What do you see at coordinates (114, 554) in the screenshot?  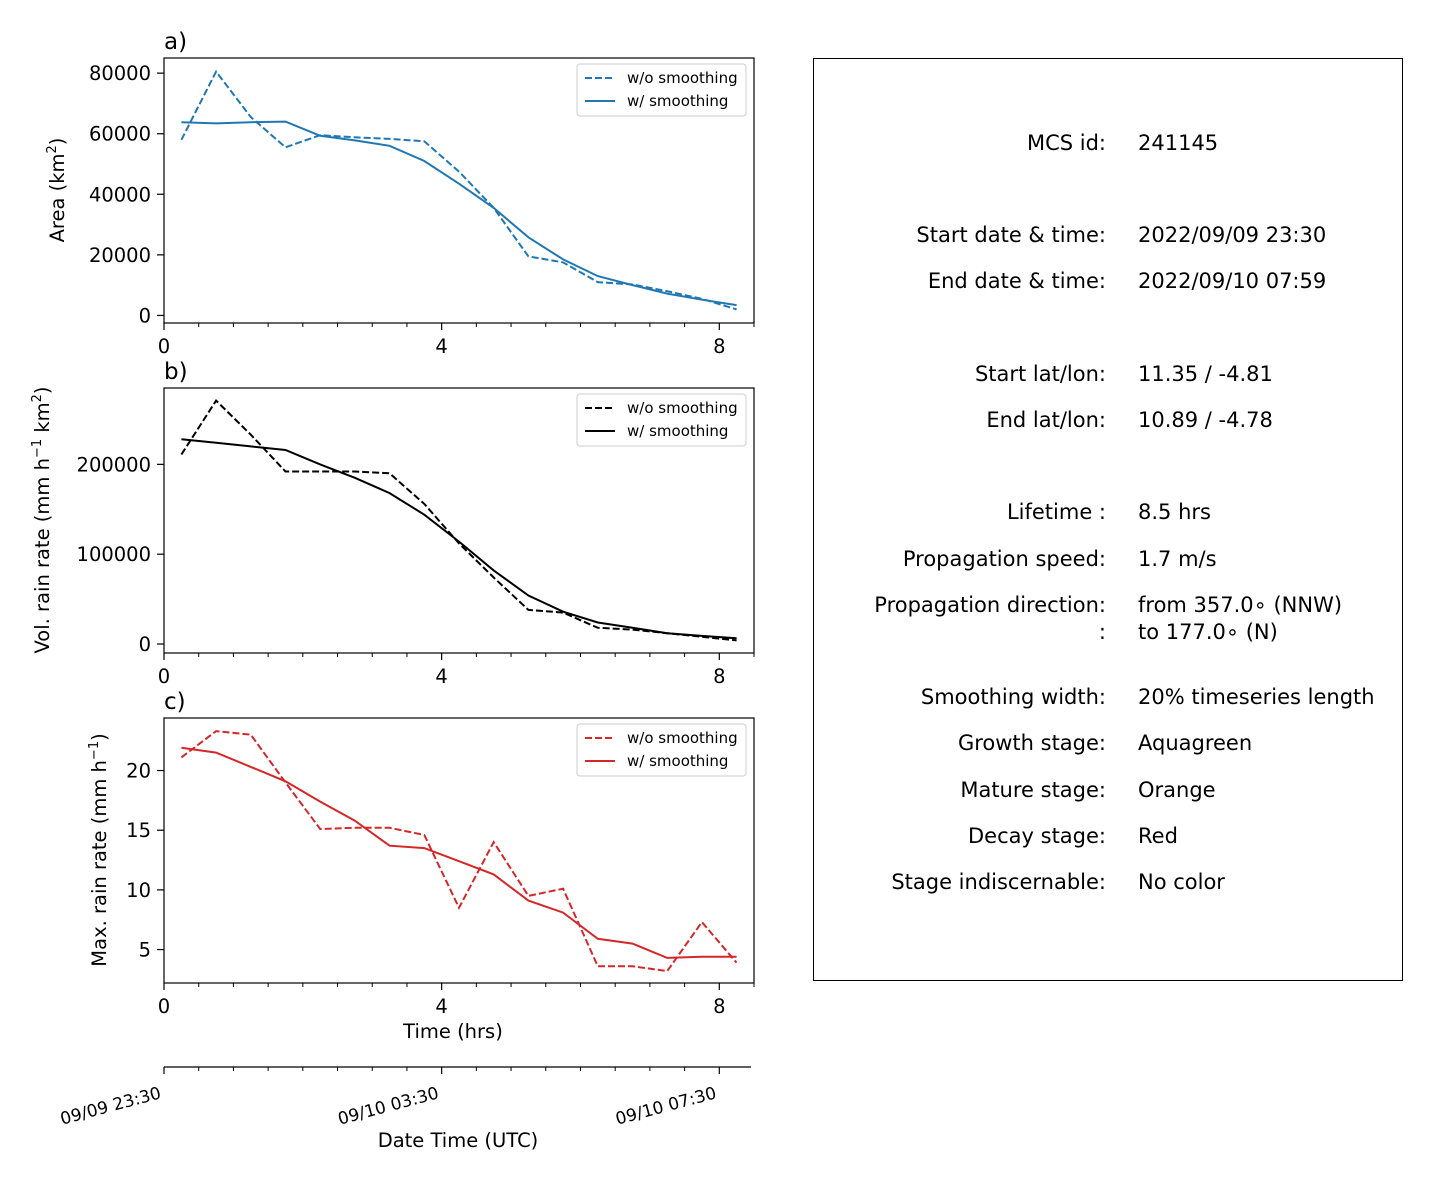 I see `y-tick-label: 100000` at bounding box center [114, 554].